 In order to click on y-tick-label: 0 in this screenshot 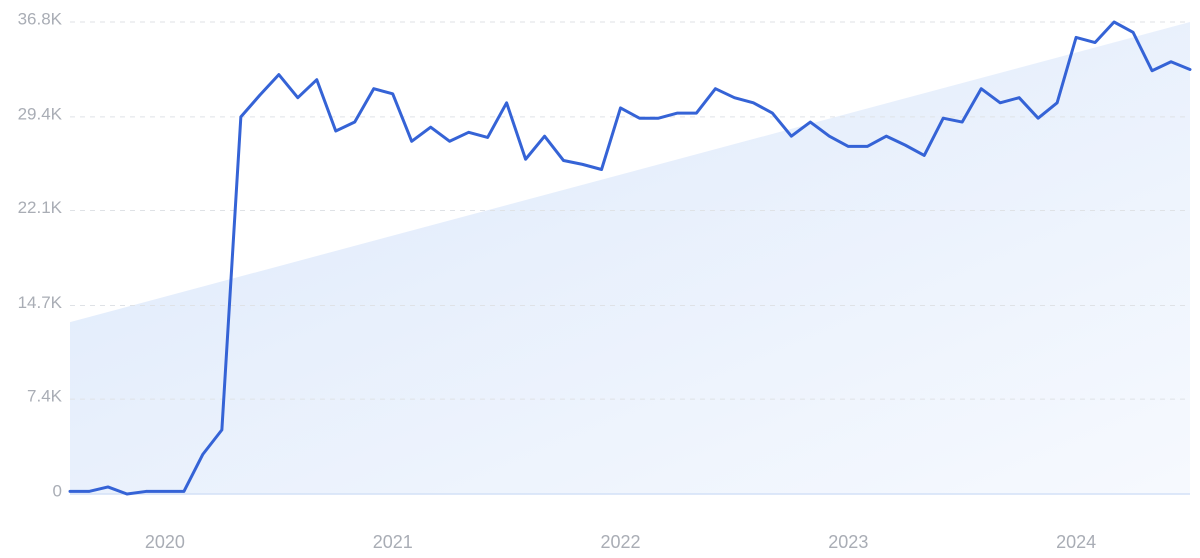, I will do `click(57, 490)`.